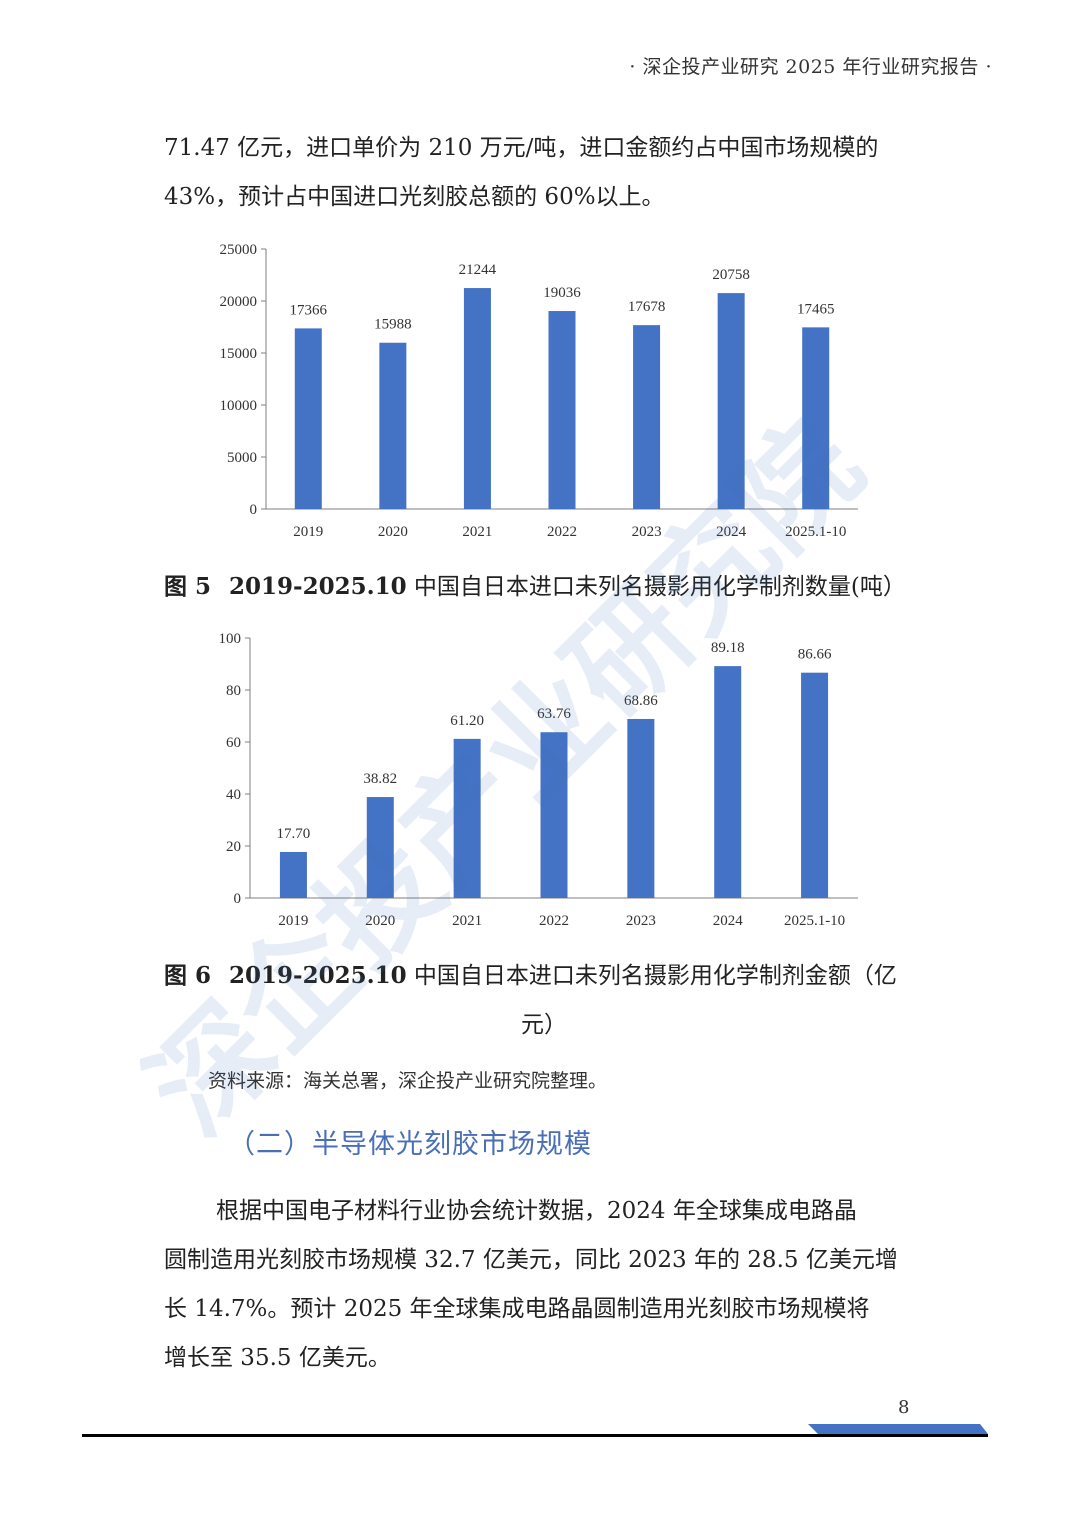  What do you see at coordinates (810, 67) in the screenshot?
I see `page-header: · 深企投产业研究 2025 年行业研究报告 ·` at bounding box center [810, 67].